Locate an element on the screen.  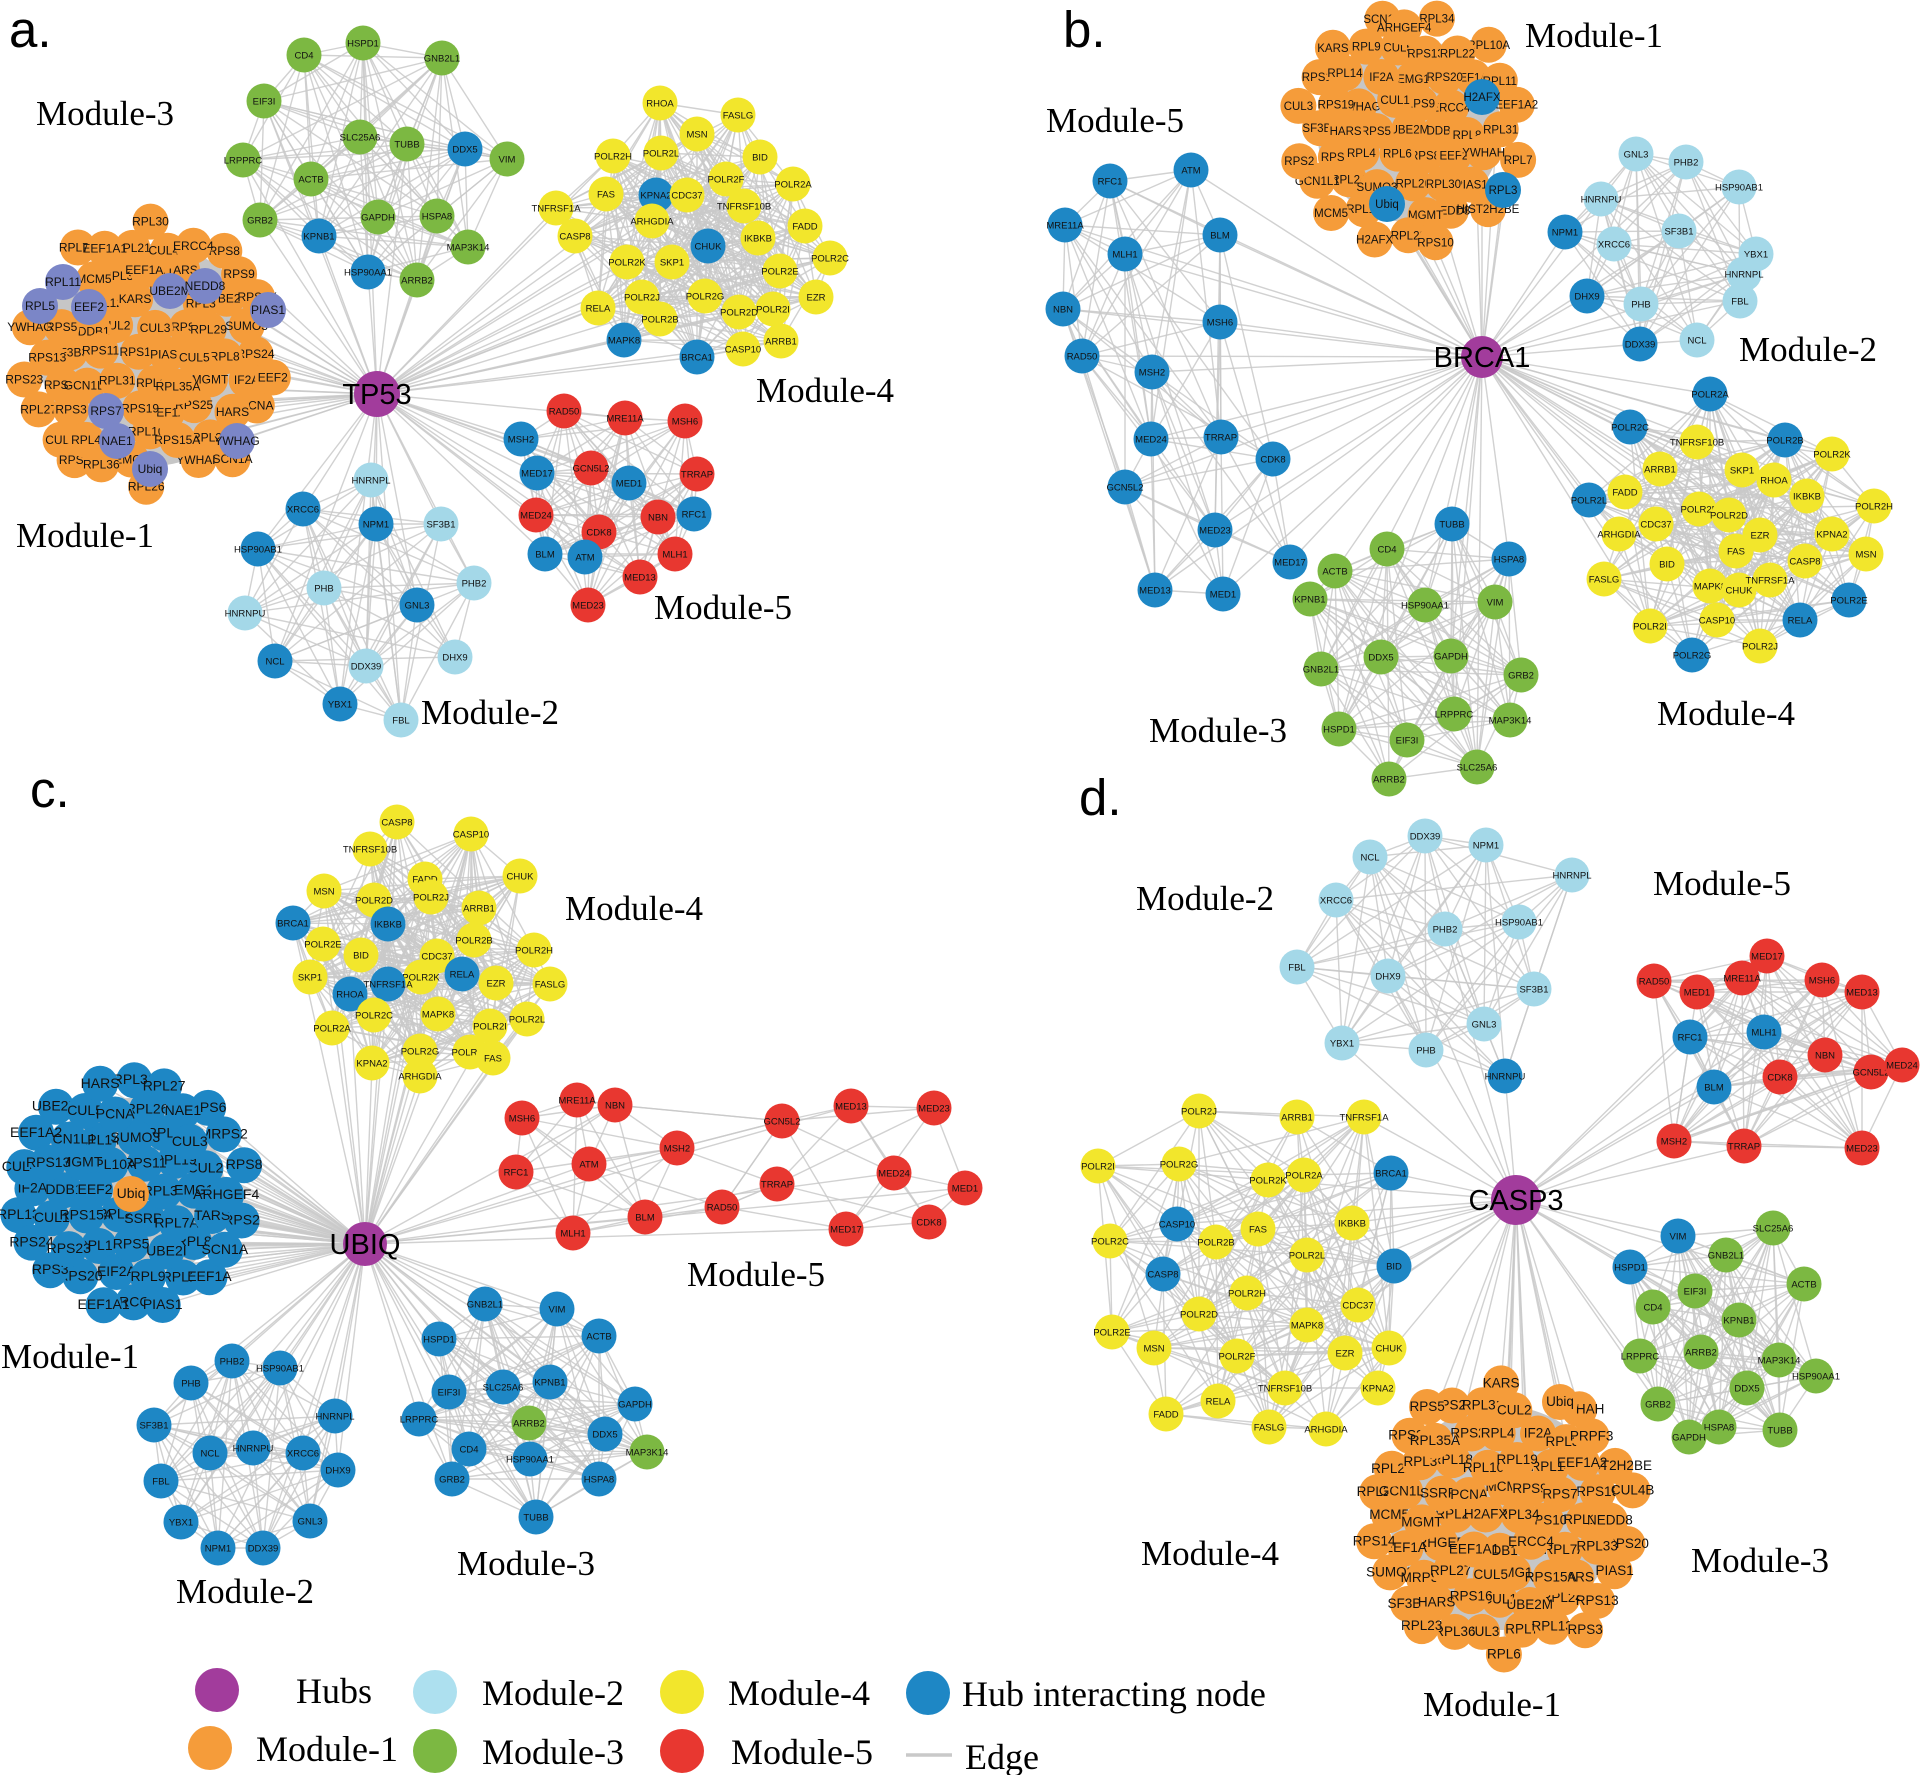
svg-text: MED23 is located at coordinates (934, 1109).